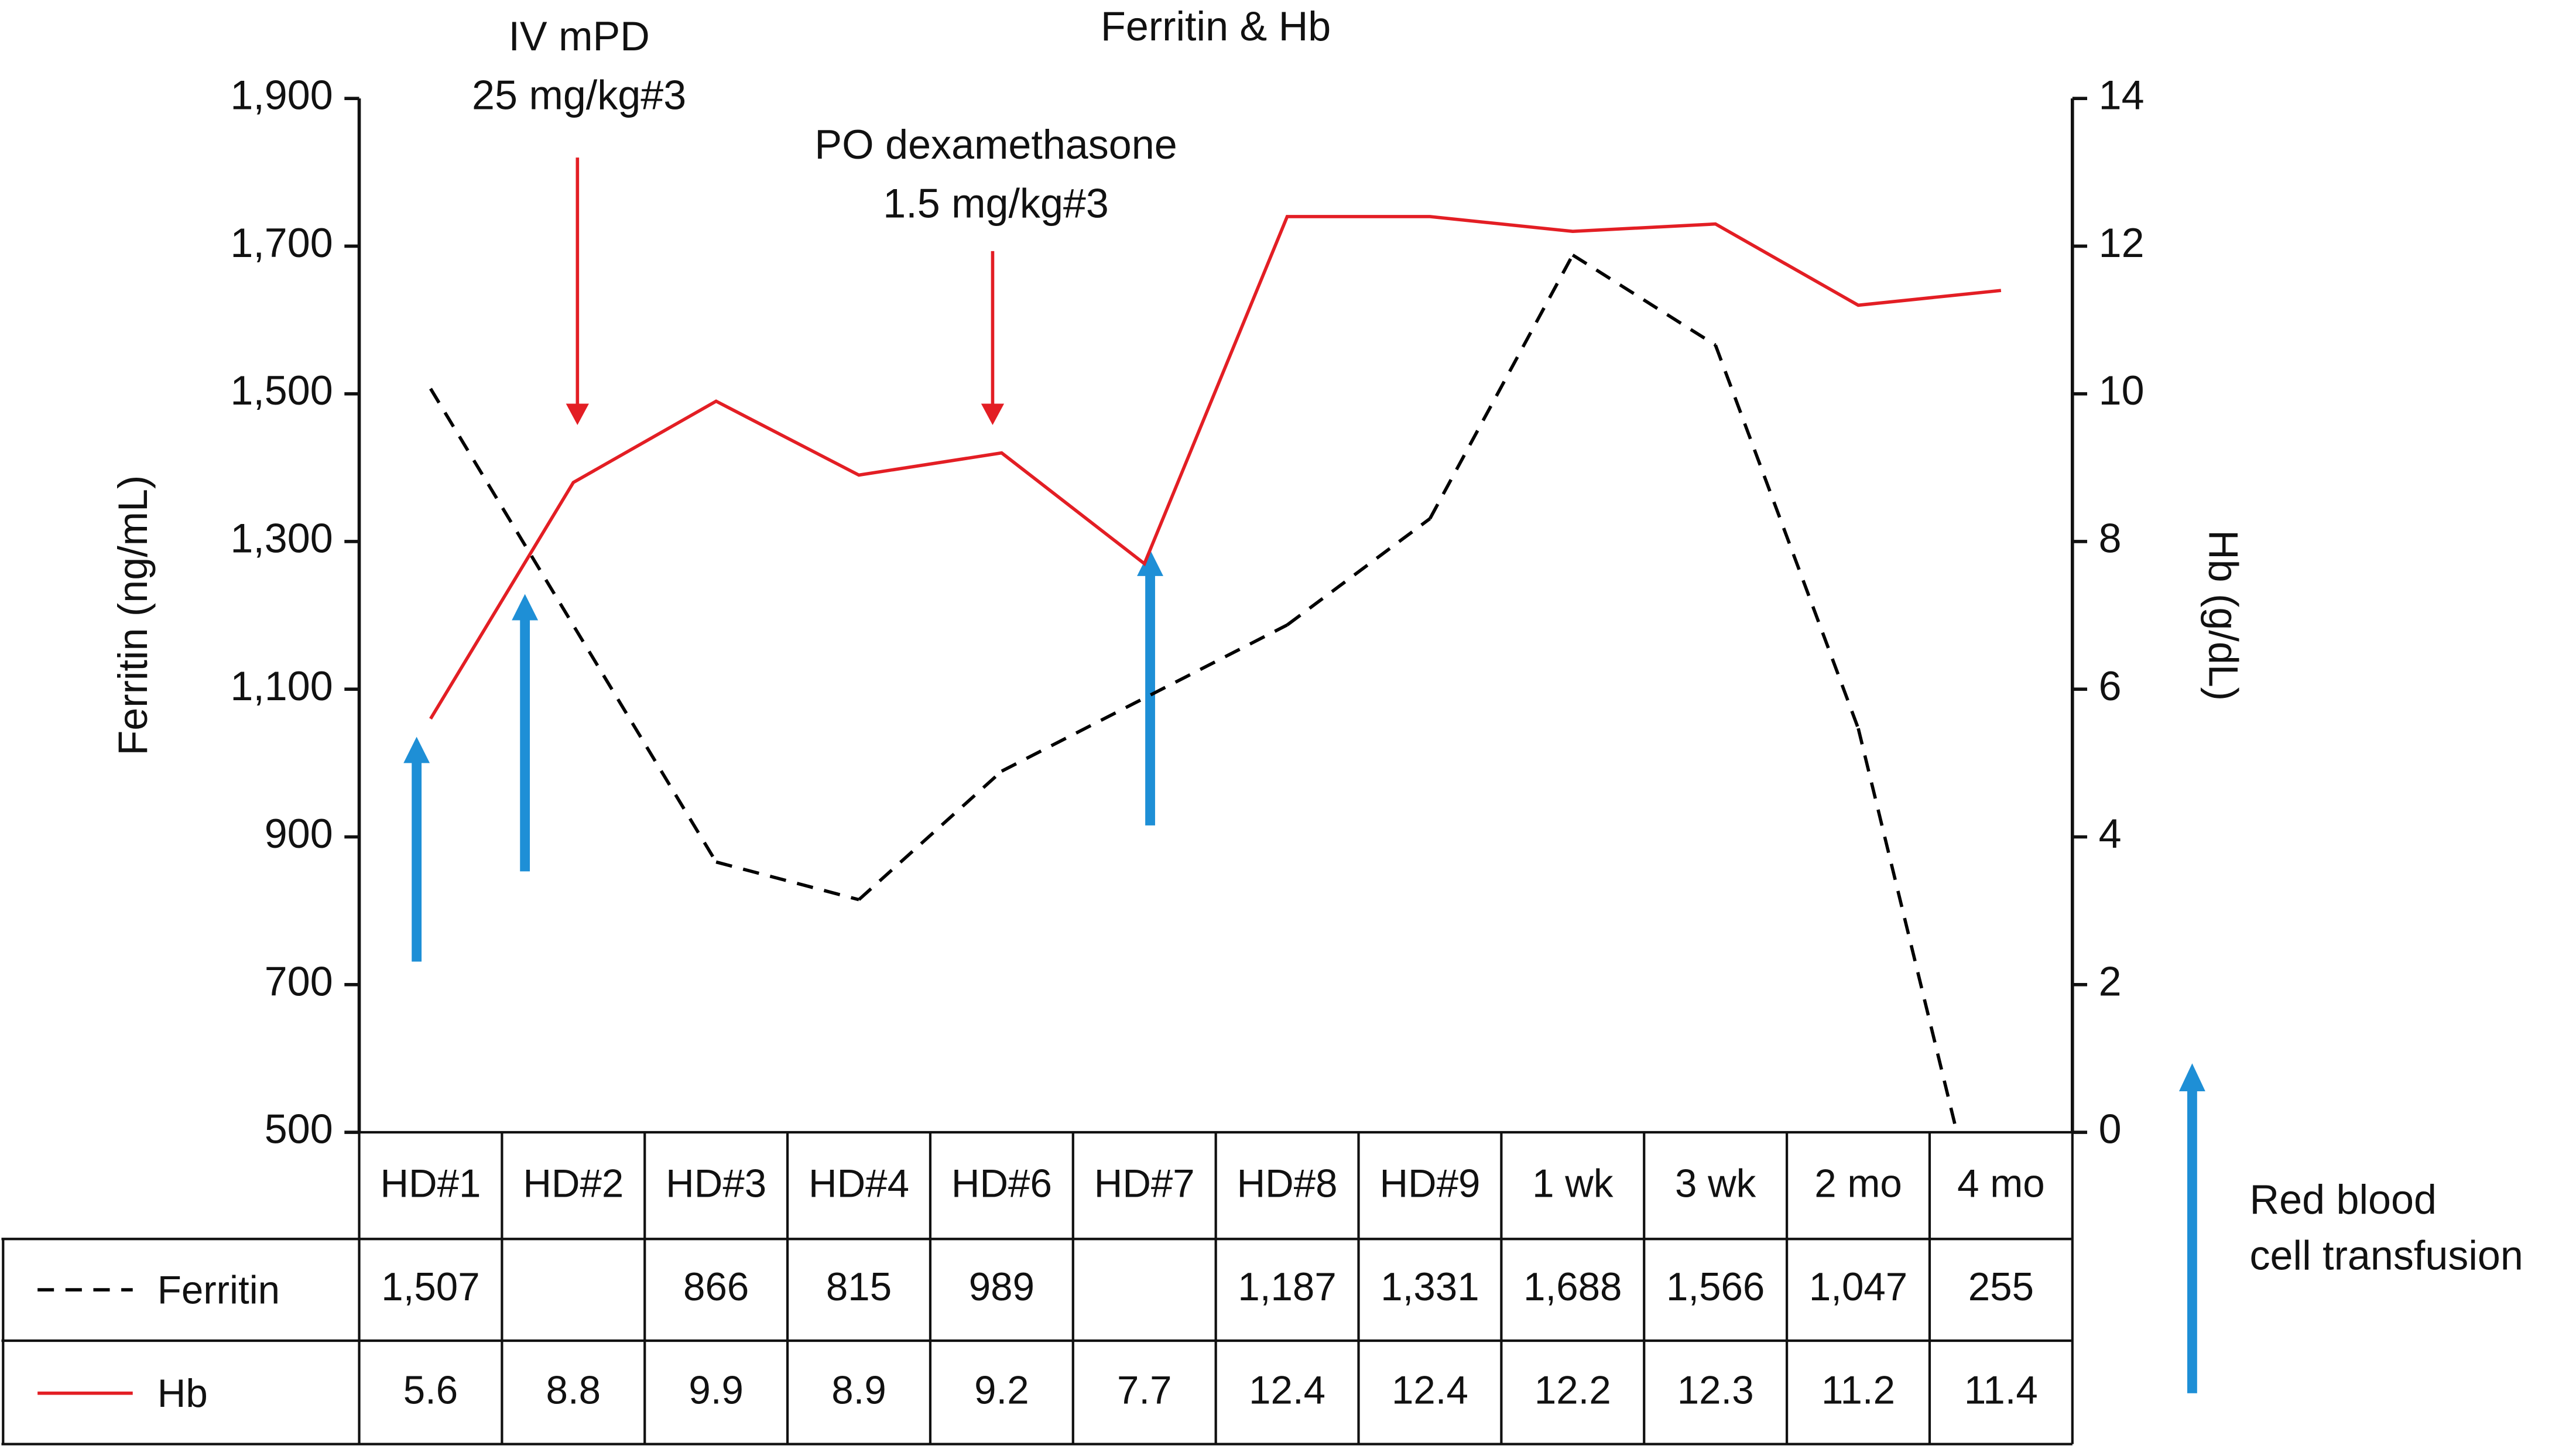 The height and width of the screenshot is (1449, 2576). Describe the element at coordinates (281, 95) in the screenshot. I see `y-tick-label: 1,900` at that location.